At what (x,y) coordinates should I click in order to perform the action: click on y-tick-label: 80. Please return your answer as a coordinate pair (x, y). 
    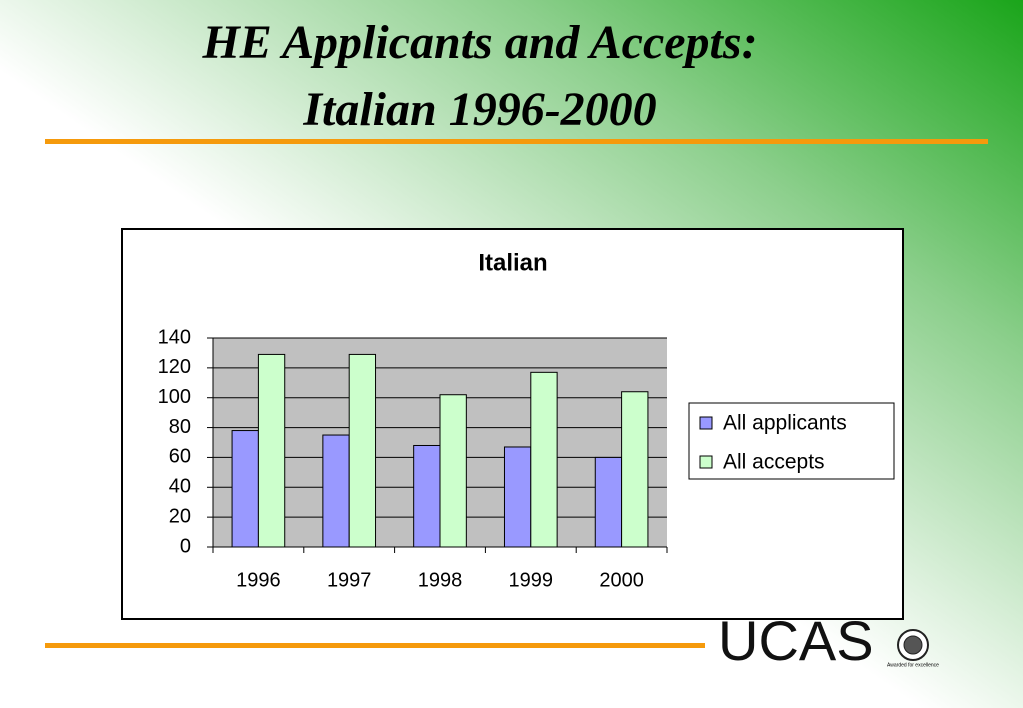
    Looking at the image, I should click on (180, 427).